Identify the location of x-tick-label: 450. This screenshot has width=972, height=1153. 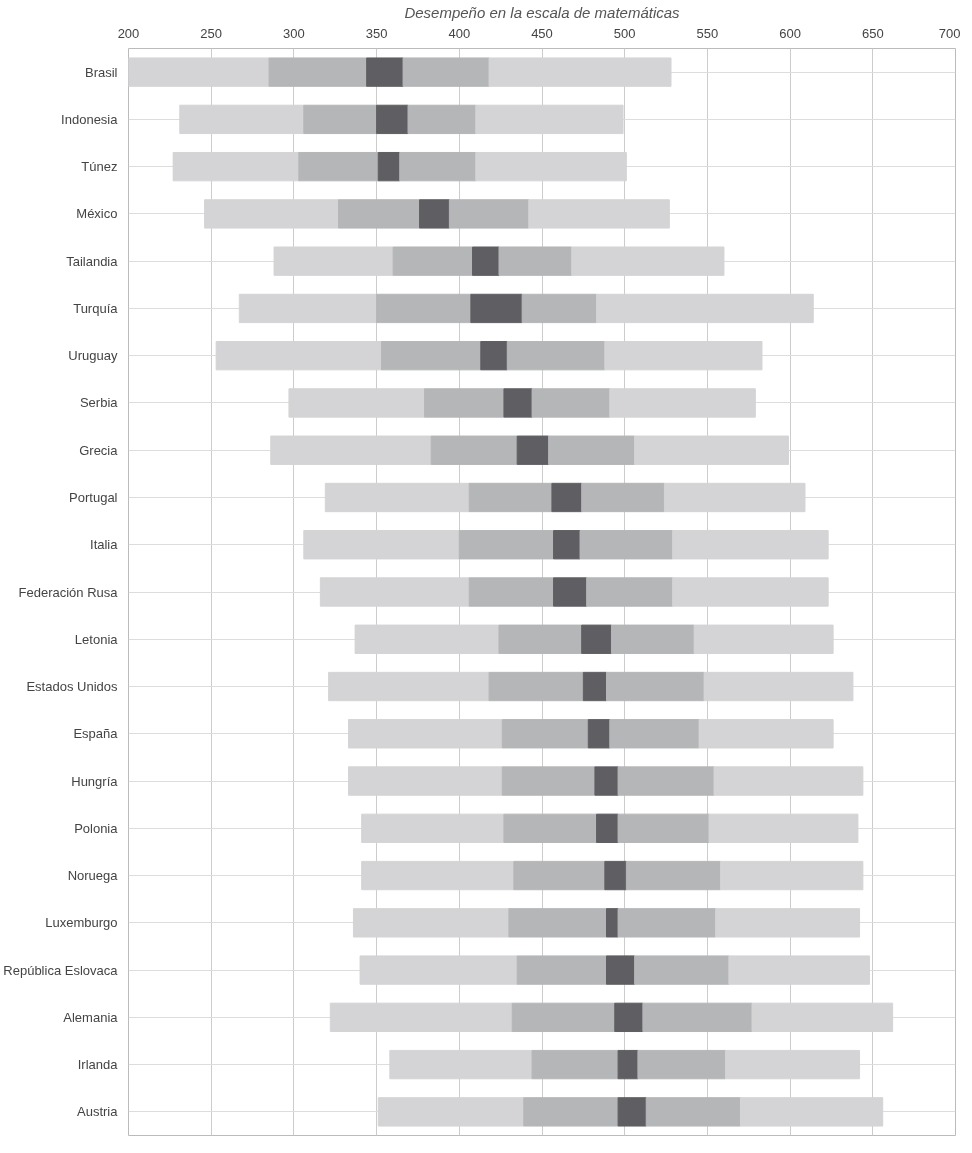
(542, 33).